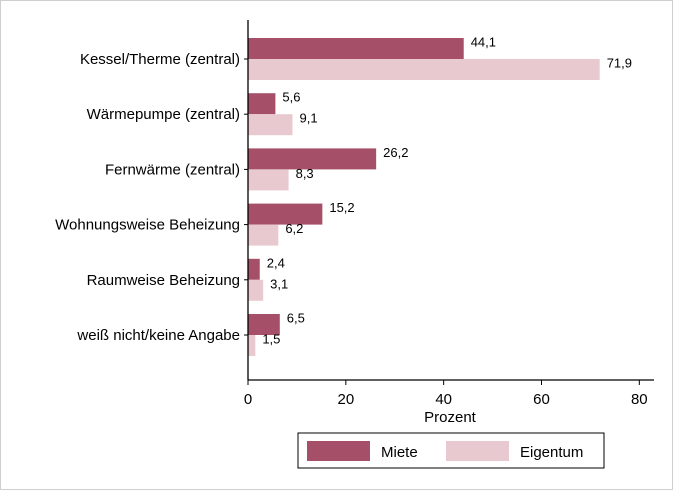 The height and width of the screenshot is (495, 673). Describe the element at coordinates (551, 452) in the screenshot. I see `legend-label: Eigentum` at that location.